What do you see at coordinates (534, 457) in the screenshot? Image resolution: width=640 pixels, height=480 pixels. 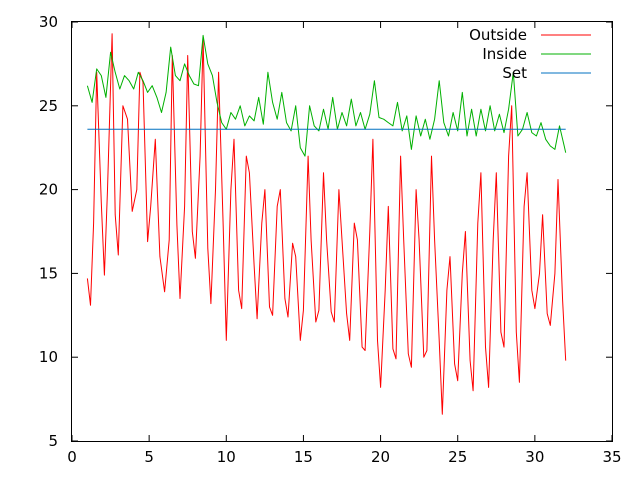 I see `x-tick-label: 30` at bounding box center [534, 457].